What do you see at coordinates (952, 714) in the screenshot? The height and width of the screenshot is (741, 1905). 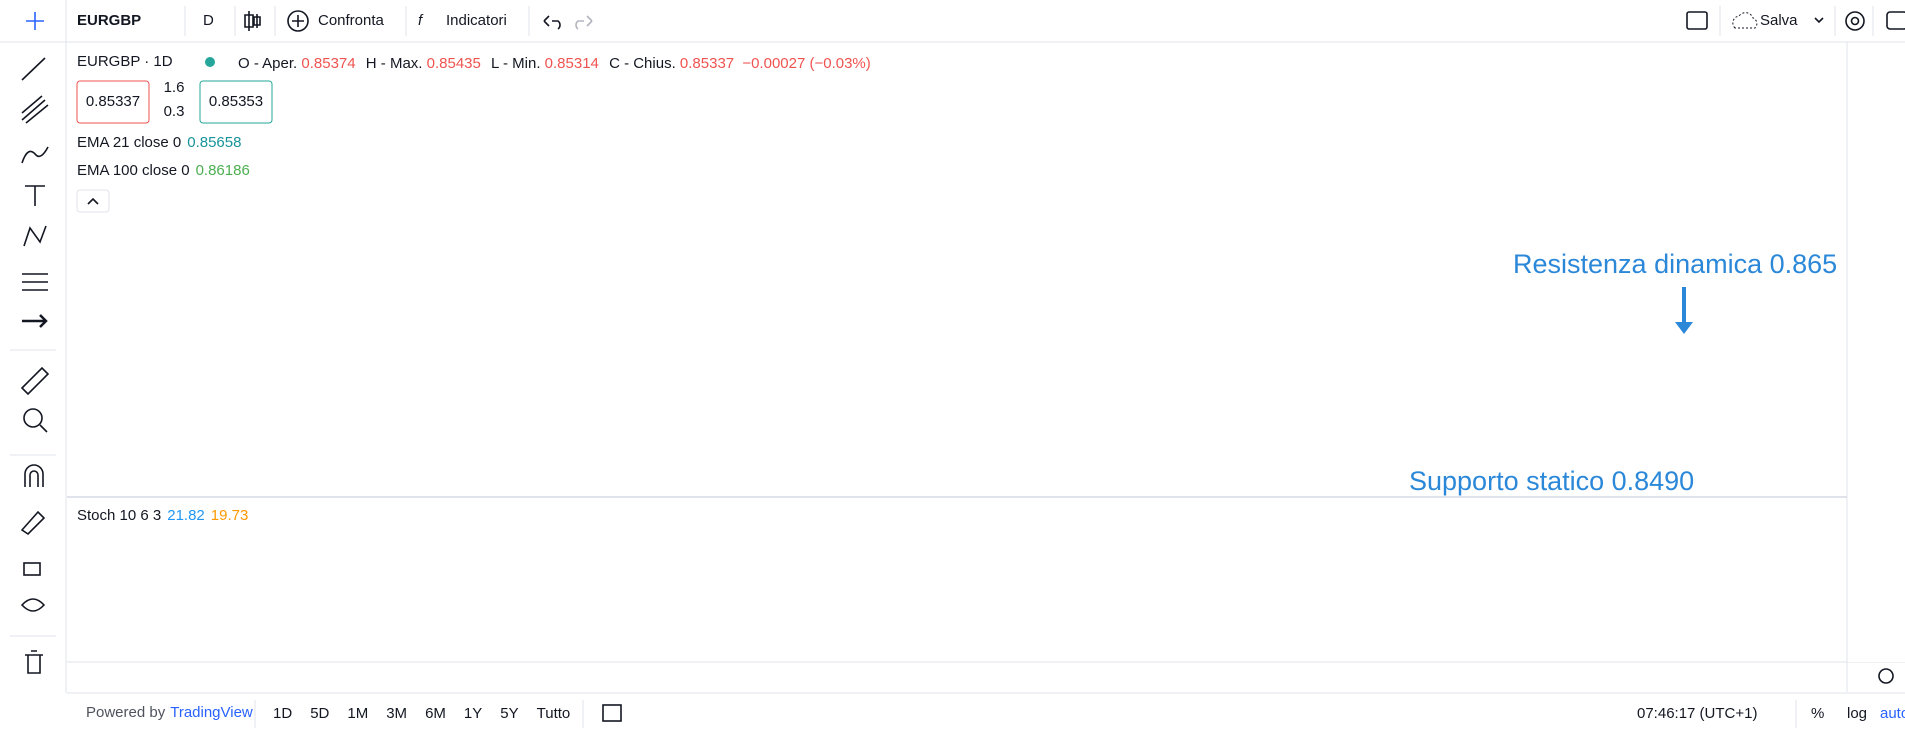 I see `bottom-bar` at bounding box center [952, 714].